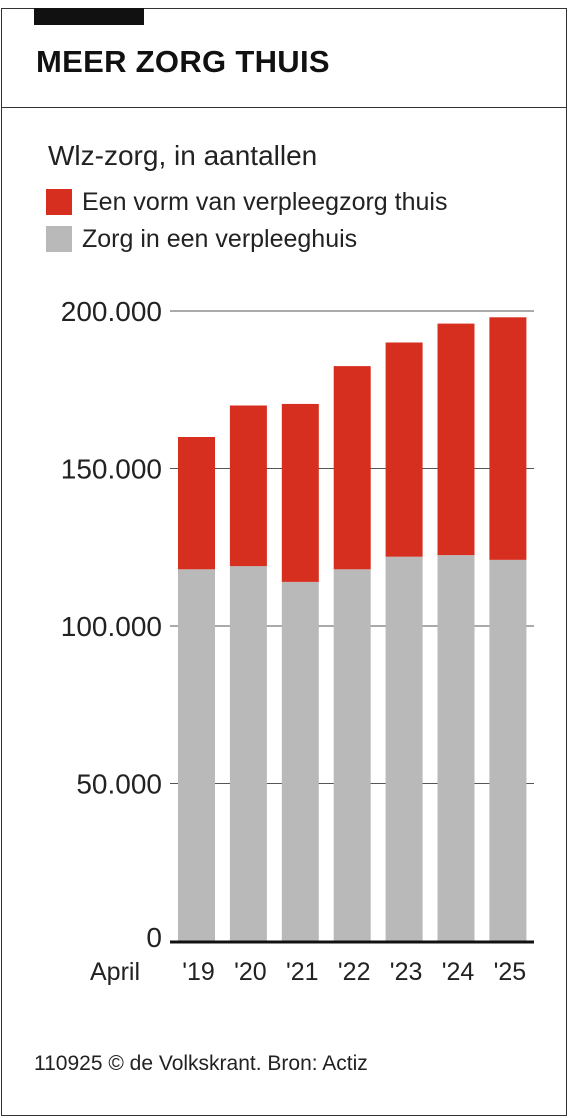 The width and height of the screenshot is (572, 1118). What do you see at coordinates (111, 469) in the screenshot?
I see `y-tick-label: 150.000` at bounding box center [111, 469].